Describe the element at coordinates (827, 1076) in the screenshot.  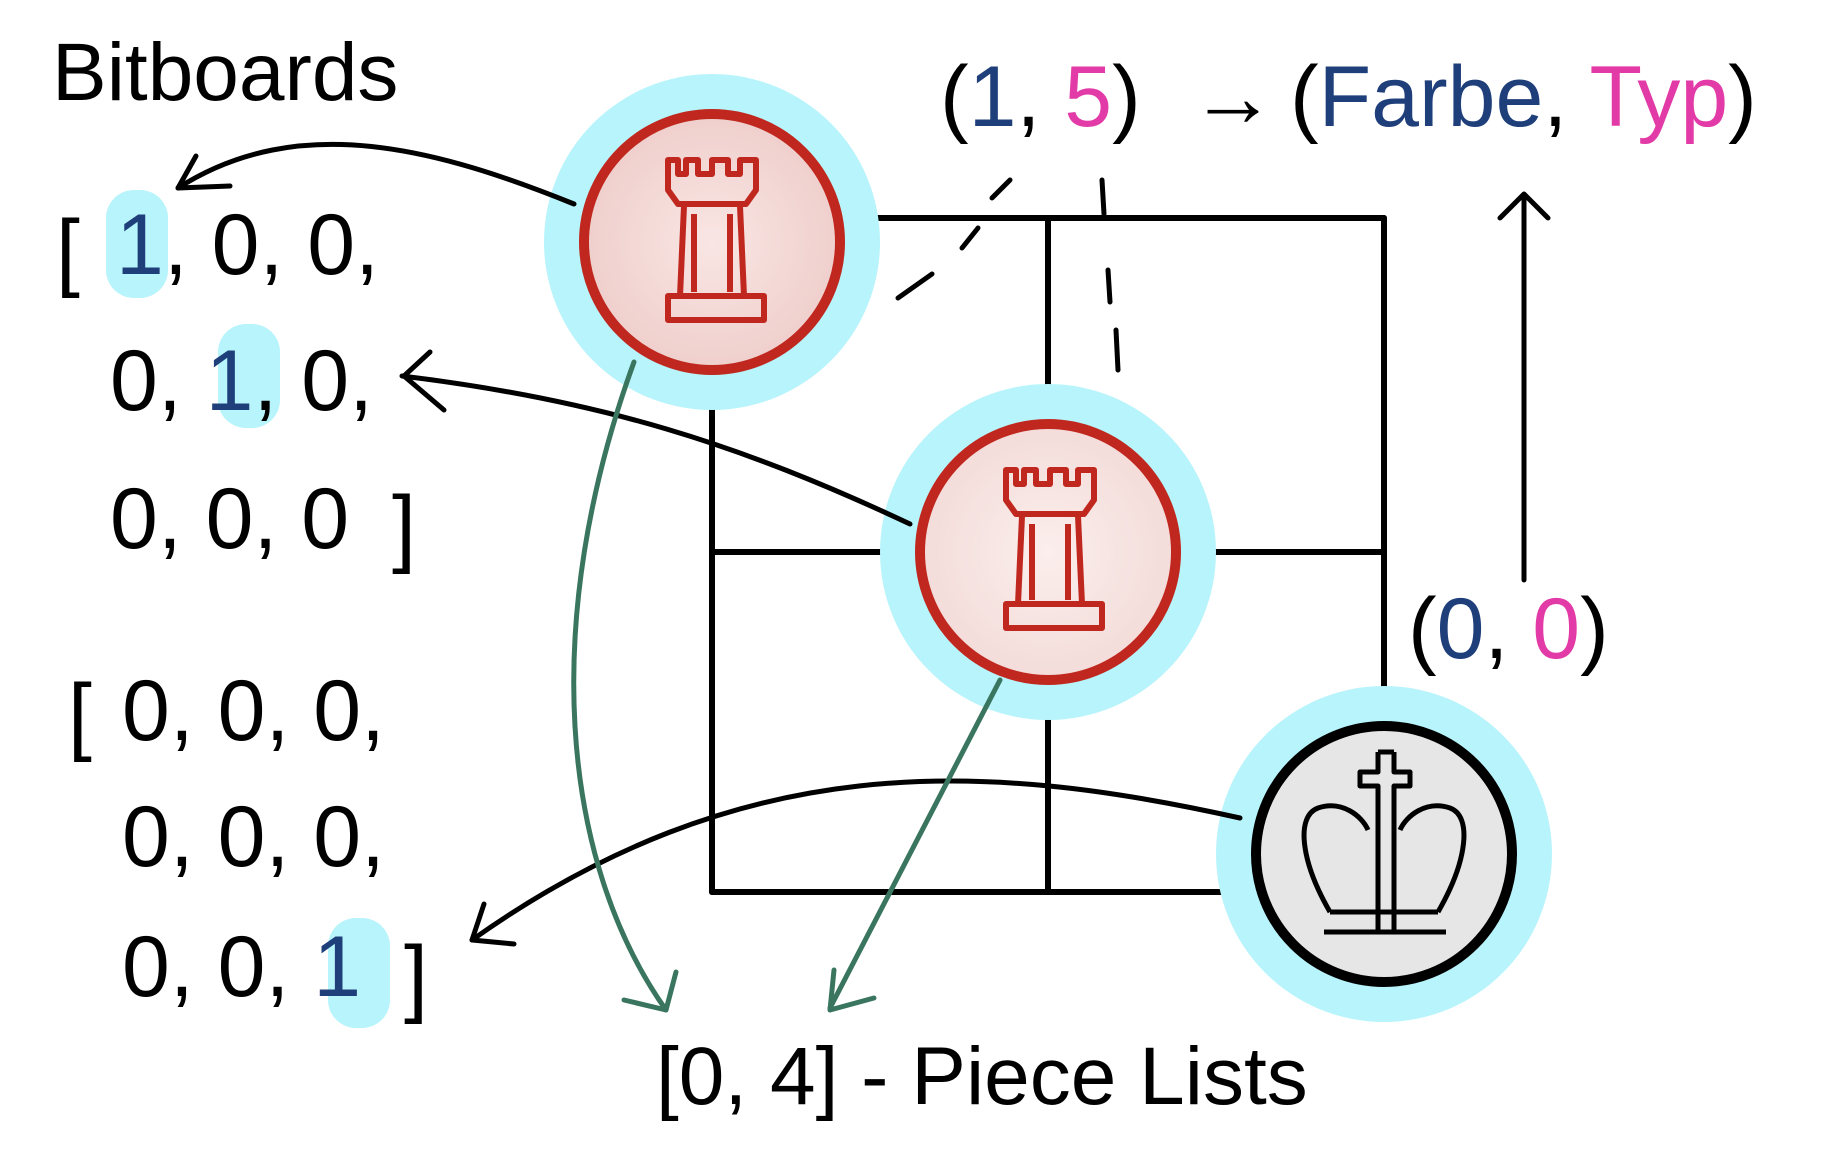
I see `bracket: ]` at that location.